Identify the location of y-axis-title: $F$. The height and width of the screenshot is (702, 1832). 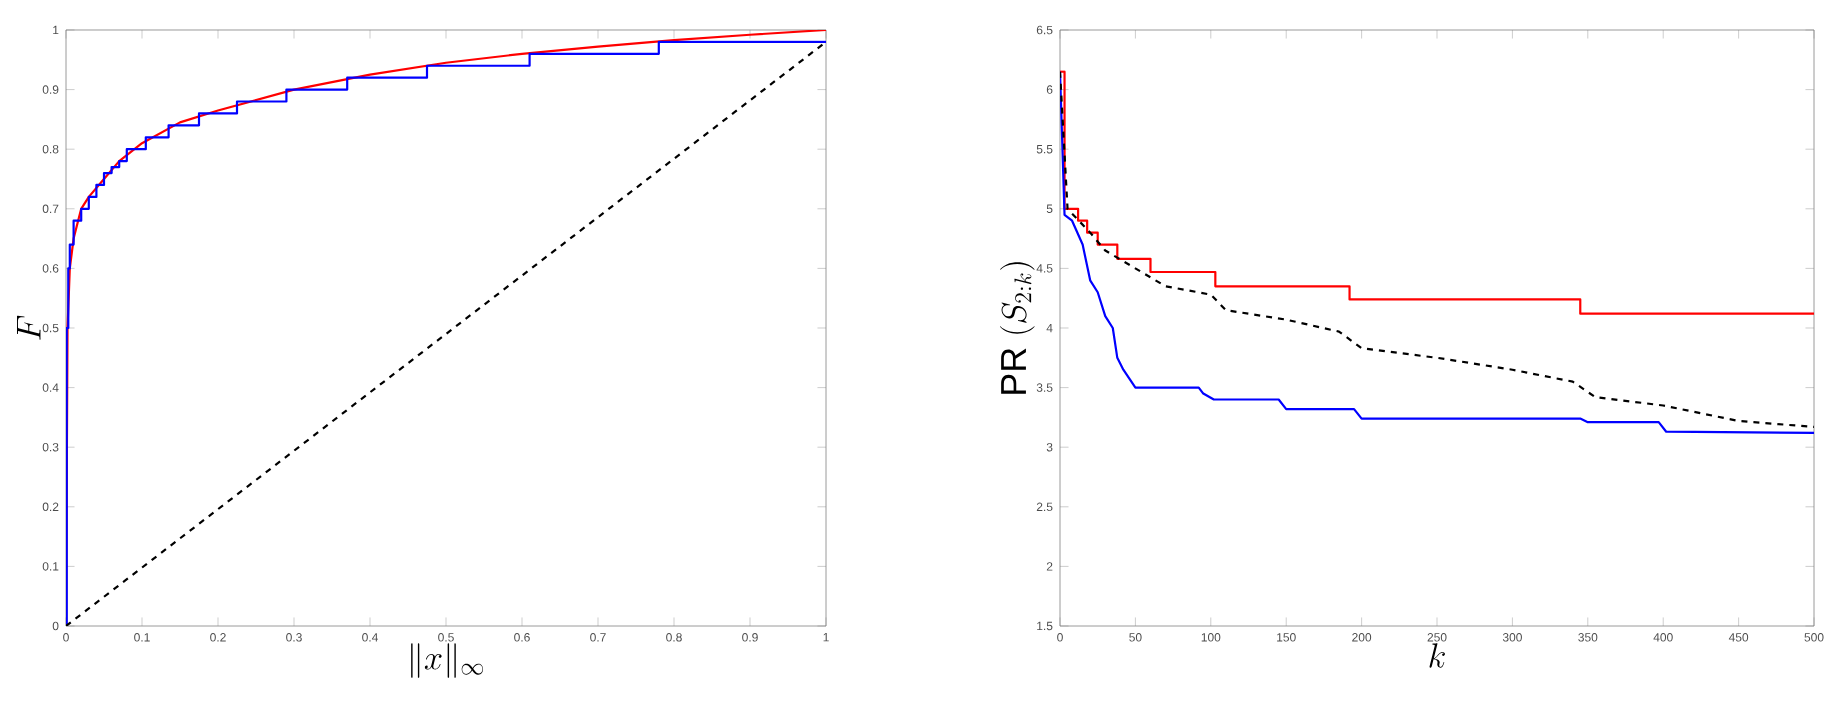
(29, 327).